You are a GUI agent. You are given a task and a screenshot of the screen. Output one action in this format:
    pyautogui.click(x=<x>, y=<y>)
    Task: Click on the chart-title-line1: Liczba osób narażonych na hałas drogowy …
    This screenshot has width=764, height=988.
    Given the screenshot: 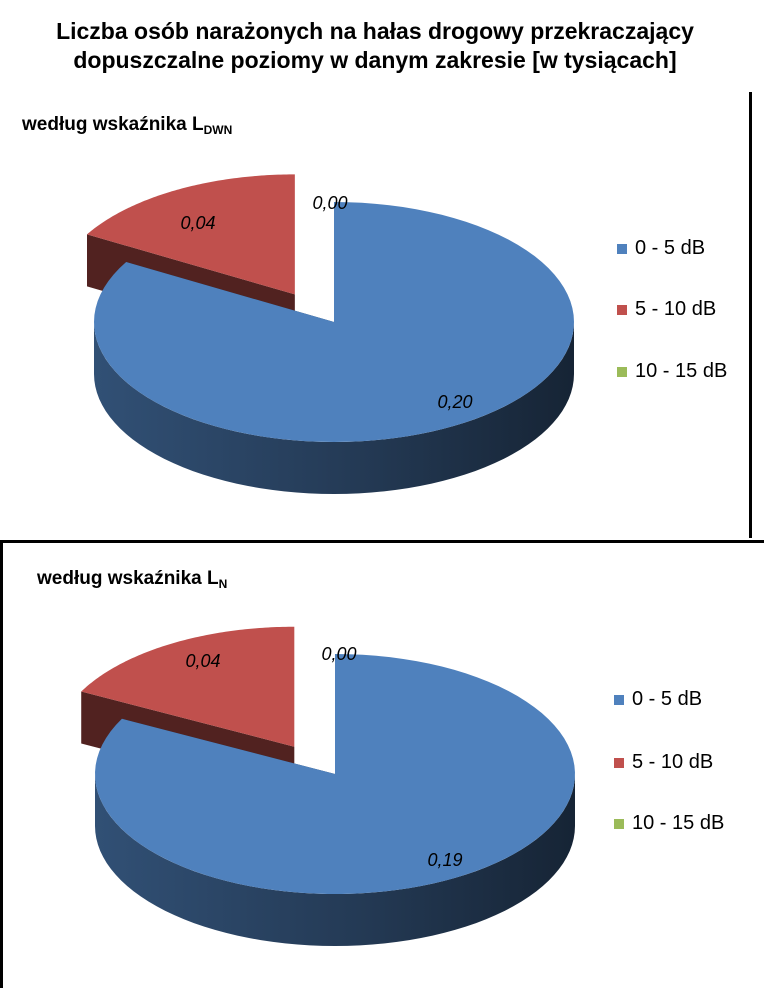 What is the action you would take?
    pyautogui.click(x=375, y=31)
    